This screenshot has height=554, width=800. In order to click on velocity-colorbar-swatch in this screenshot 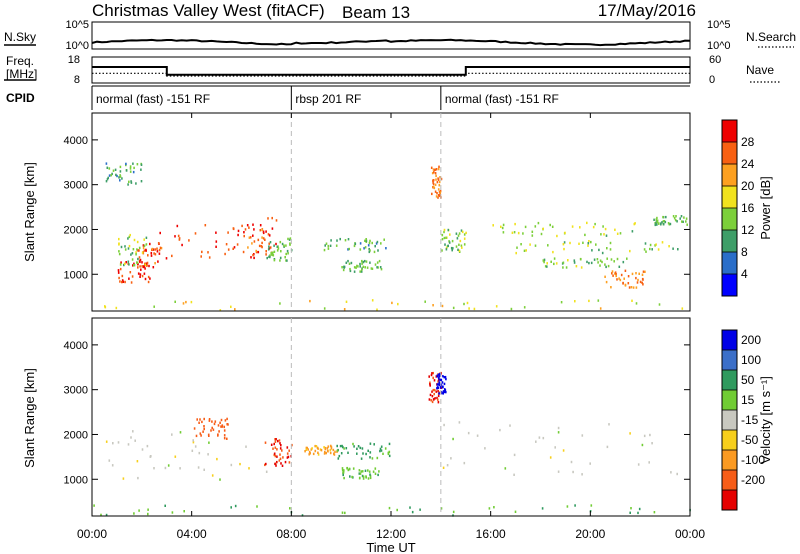, I will do `click(729, 380)`.